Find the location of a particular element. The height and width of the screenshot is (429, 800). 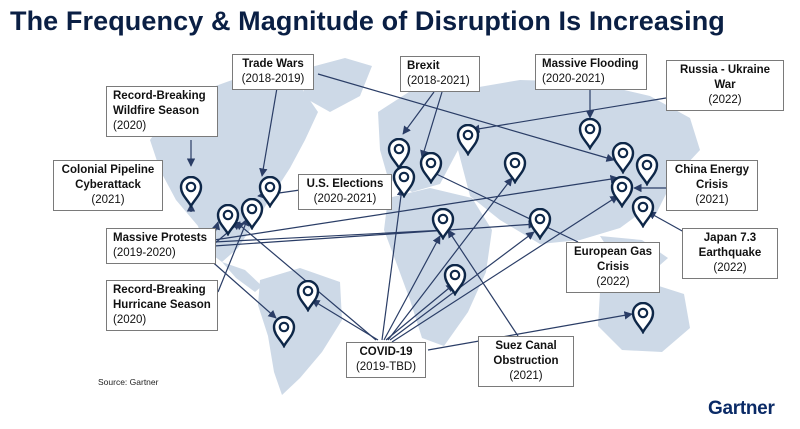

africa is located at coordinates (438, 267).